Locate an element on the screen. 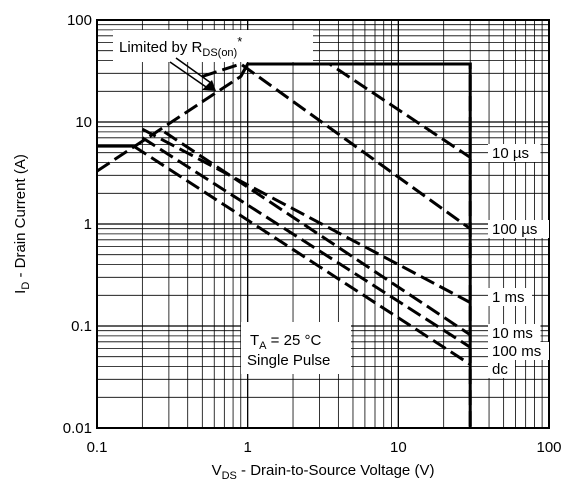 This screenshot has height=483, width=574. y-tick-label: 10 is located at coordinates (83, 122).